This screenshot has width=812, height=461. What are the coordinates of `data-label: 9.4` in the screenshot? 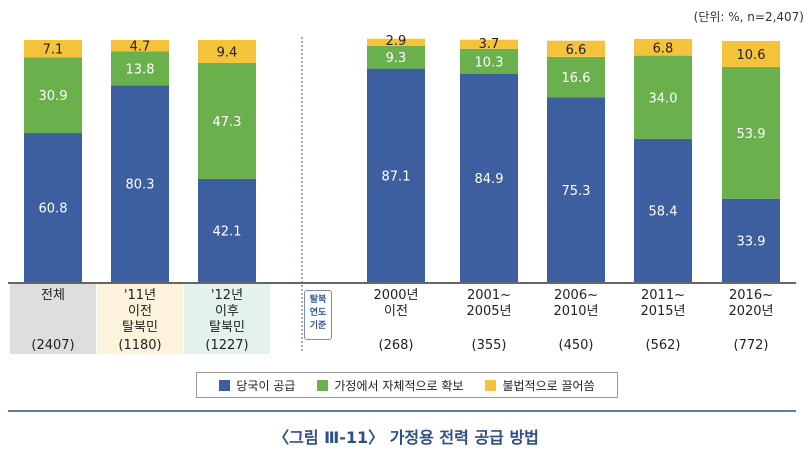 It's located at (227, 52).